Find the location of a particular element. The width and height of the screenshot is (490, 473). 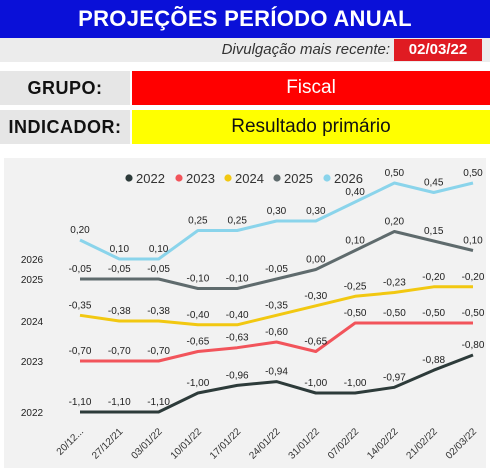

legend-marker-2023 is located at coordinates (179, 178).